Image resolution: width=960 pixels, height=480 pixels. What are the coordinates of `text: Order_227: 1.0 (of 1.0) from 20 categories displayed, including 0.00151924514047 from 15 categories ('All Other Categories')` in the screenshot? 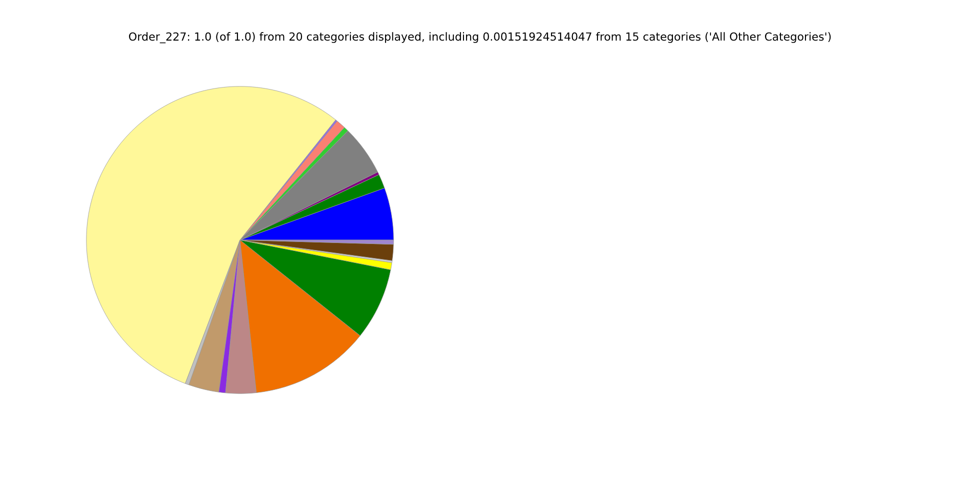 It's located at (479, 38).